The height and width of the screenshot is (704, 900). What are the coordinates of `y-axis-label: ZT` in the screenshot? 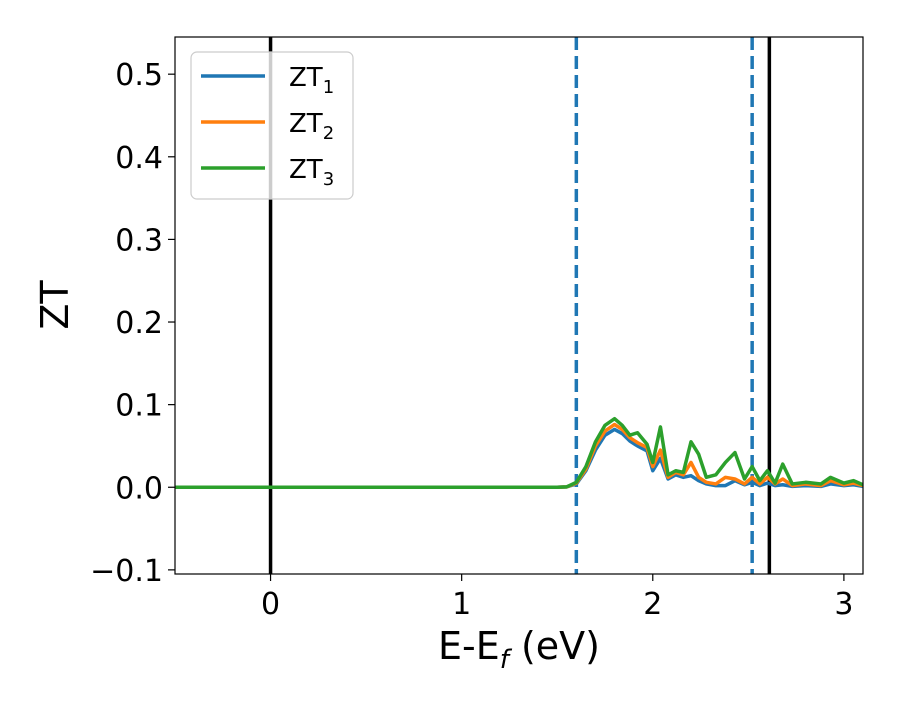 It's located at (55, 305).